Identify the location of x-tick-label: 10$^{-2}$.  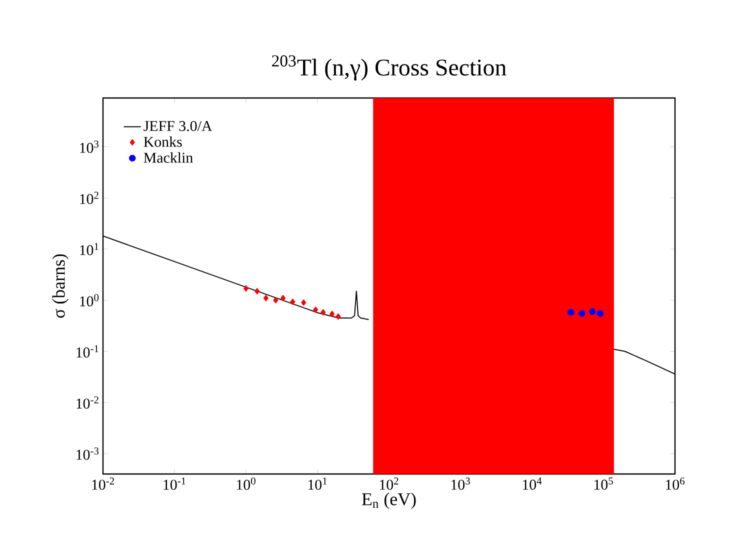
(103, 484).